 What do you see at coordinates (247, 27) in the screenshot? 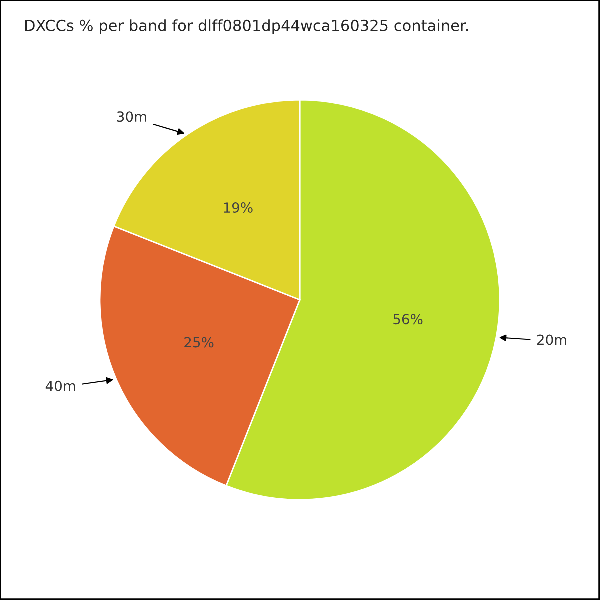
I see `chart-title: DXCCs % per band for dlff0801dp44wca160325 container.` at bounding box center [247, 27].